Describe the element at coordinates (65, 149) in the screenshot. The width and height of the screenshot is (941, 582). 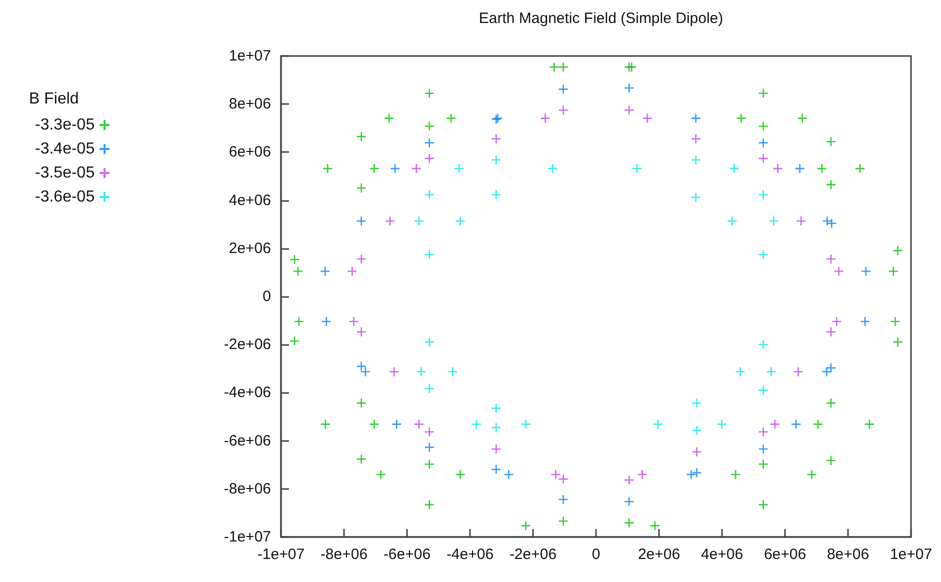
I see `legend-label: -3.4e-05` at that location.